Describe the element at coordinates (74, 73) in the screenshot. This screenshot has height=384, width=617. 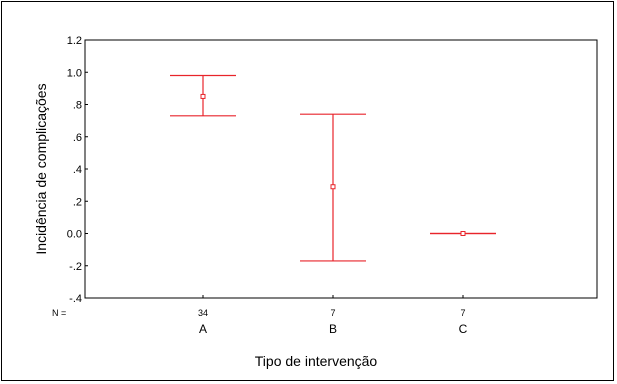
I see `y-tick-label: 1.0` at that location.